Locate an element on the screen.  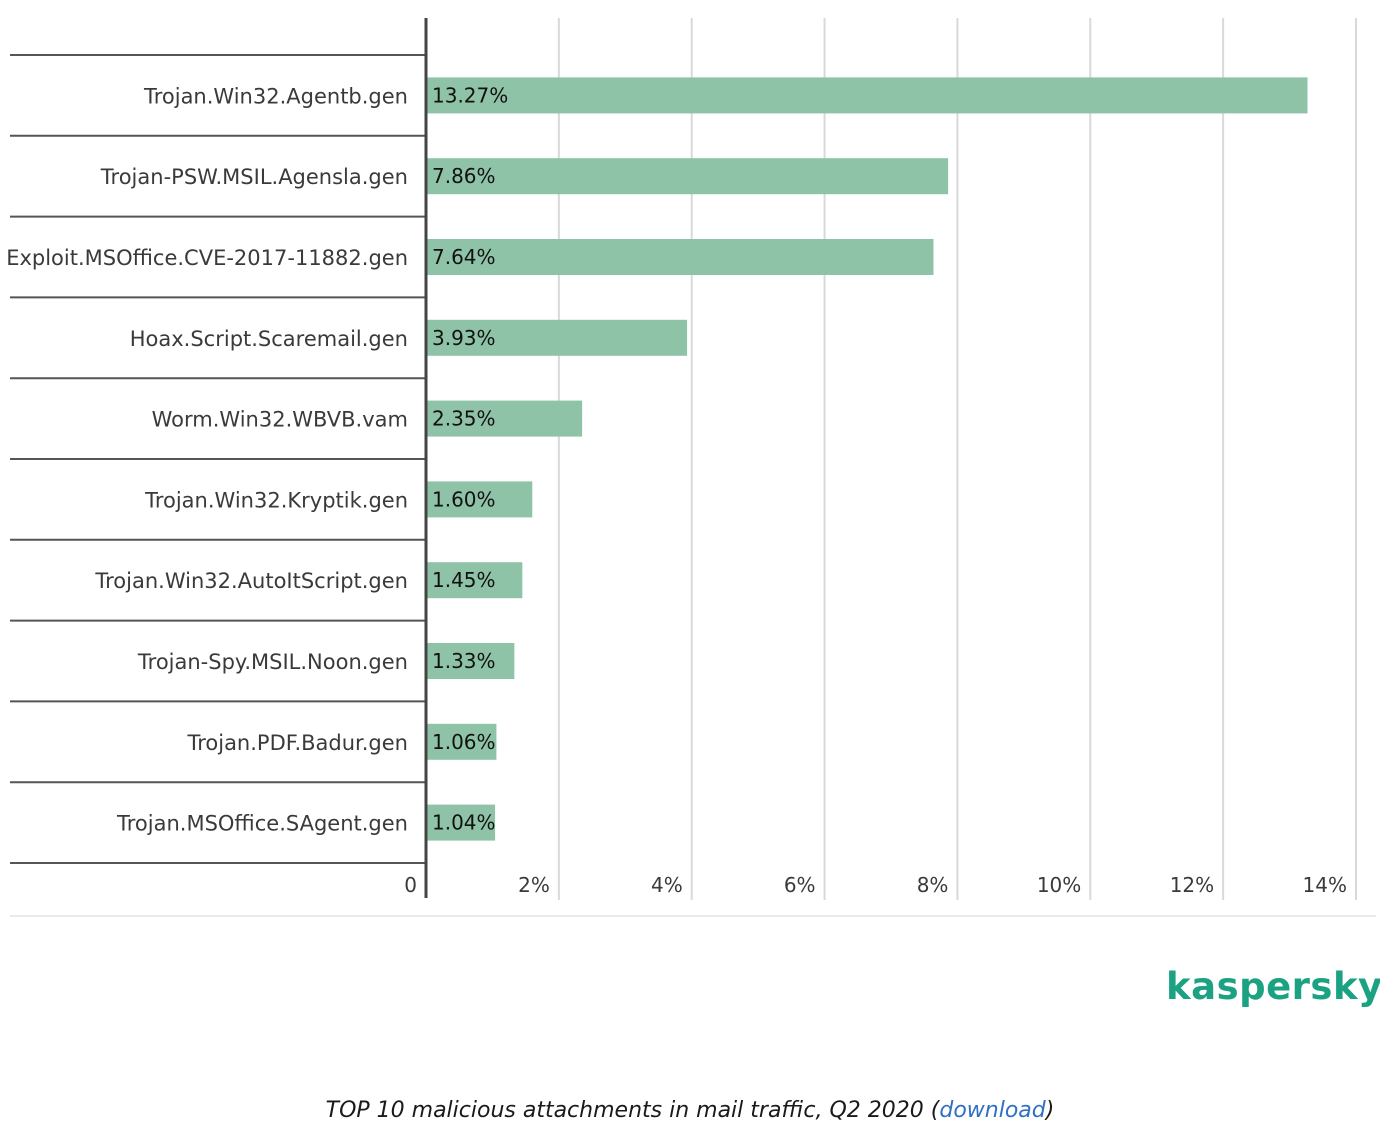
data-label: 1.04% is located at coordinates (464, 823).